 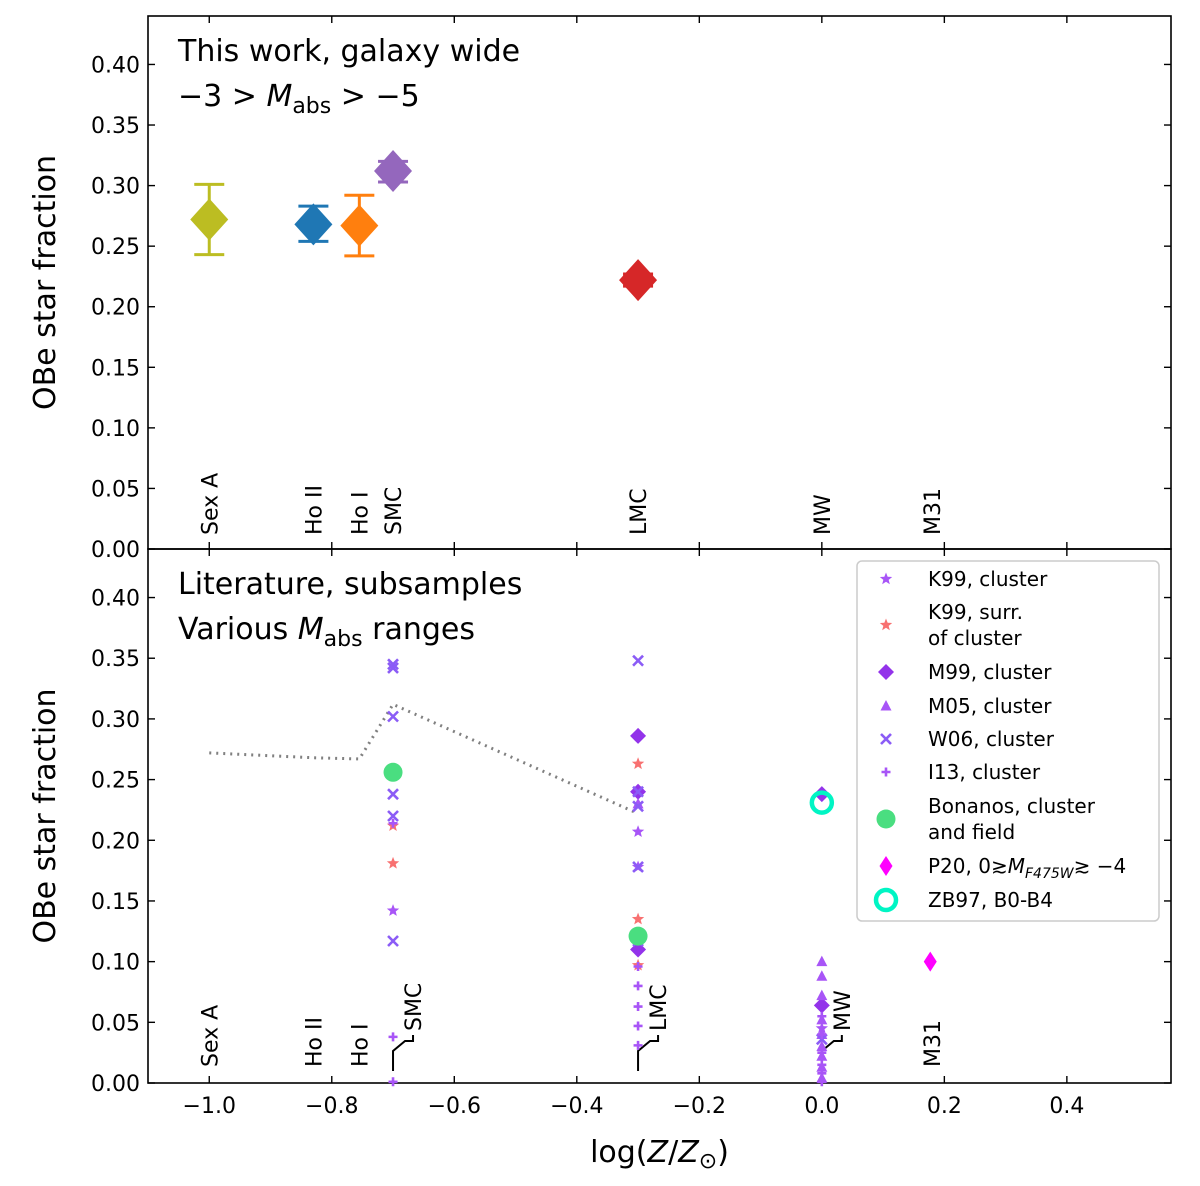 I want to click on bottom-xtick-label: −1.0, so click(x=209, y=1106).